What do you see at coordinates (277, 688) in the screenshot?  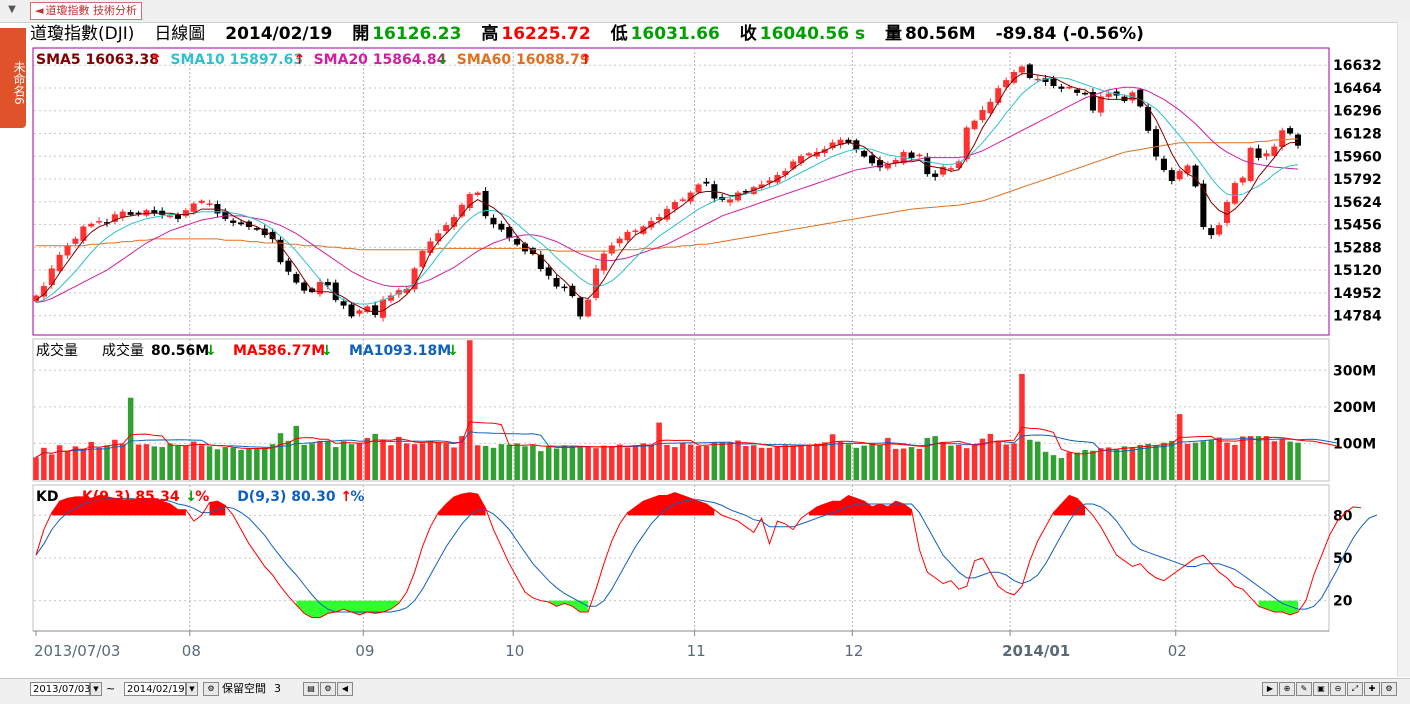 I see `keep-space-input: 3` at bounding box center [277, 688].